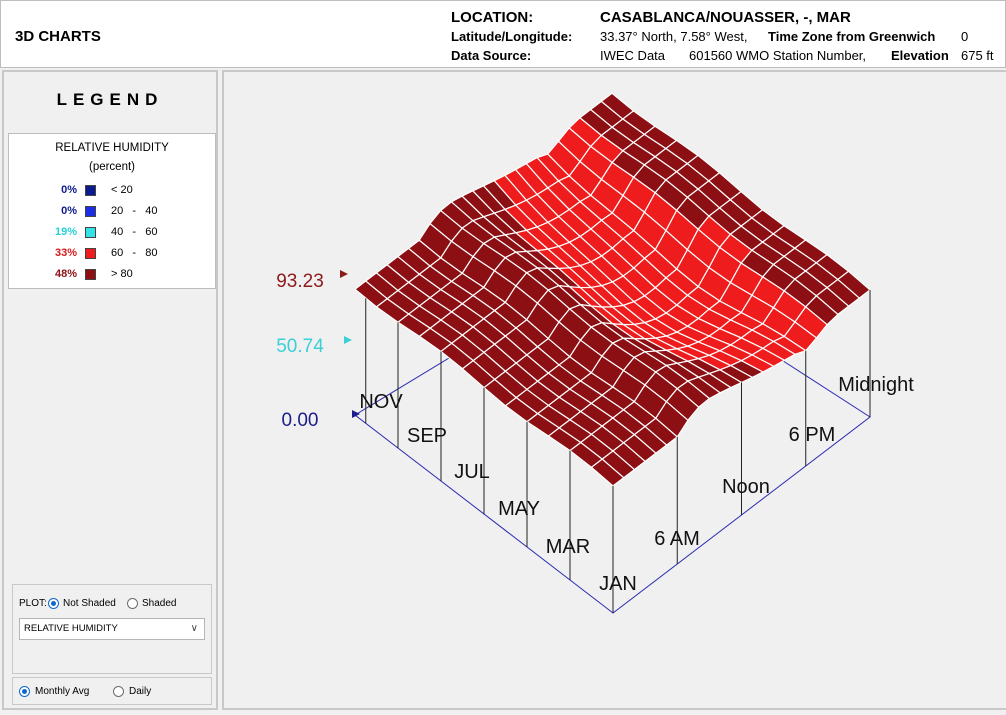 This screenshot has height=715, width=1006. I want to click on location-name: CASABLANCA/NOUASSER, -, MAR, so click(725, 17).